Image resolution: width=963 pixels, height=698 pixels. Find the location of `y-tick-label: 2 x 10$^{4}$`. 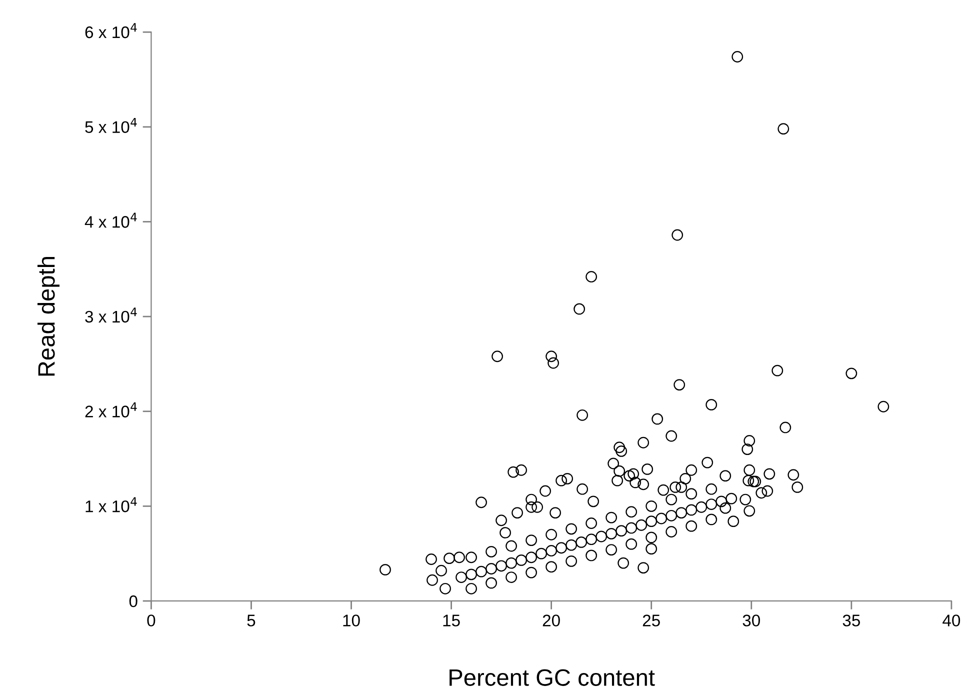

y-tick-label: 2 x 10$^{4}$ is located at coordinates (111, 410).